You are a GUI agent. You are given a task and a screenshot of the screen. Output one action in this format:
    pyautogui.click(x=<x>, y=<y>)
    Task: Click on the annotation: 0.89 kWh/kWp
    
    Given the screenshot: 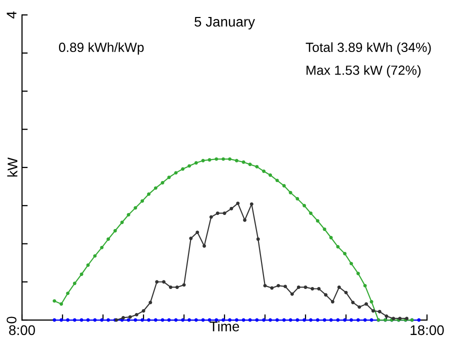 What is the action you would take?
    pyautogui.click(x=101, y=48)
    